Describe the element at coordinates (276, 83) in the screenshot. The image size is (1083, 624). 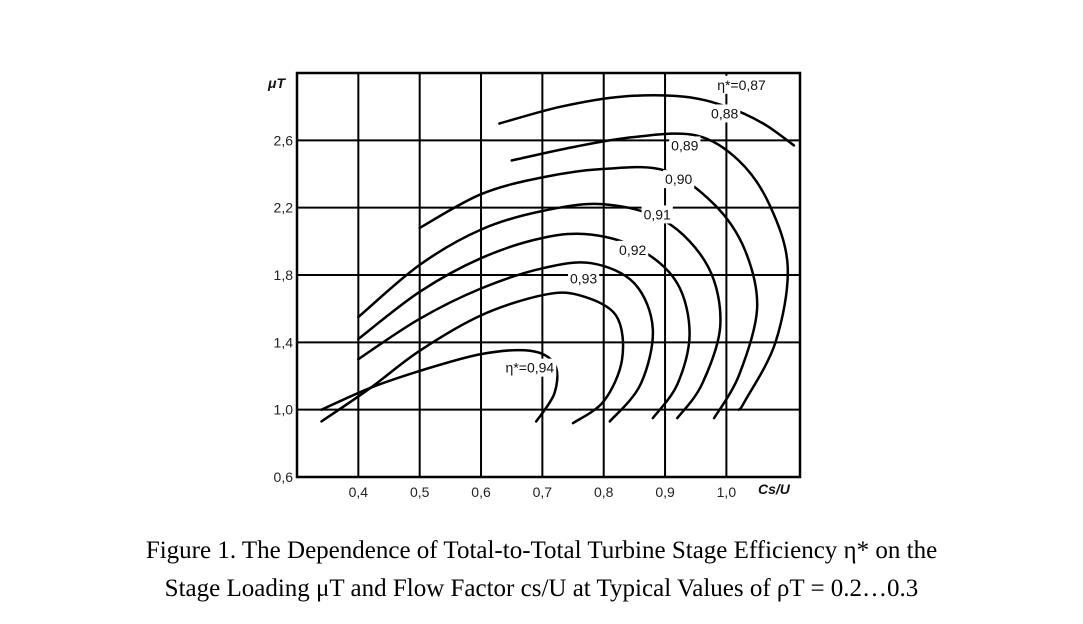
I see `y-axis-title: μT` at that location.